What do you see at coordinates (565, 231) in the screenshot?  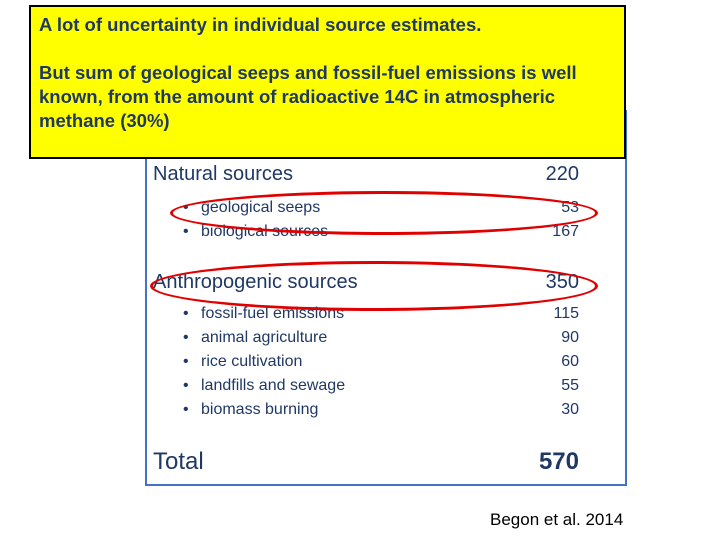 I see `biological-sources-value: 167` at bounding box center [565, 231].